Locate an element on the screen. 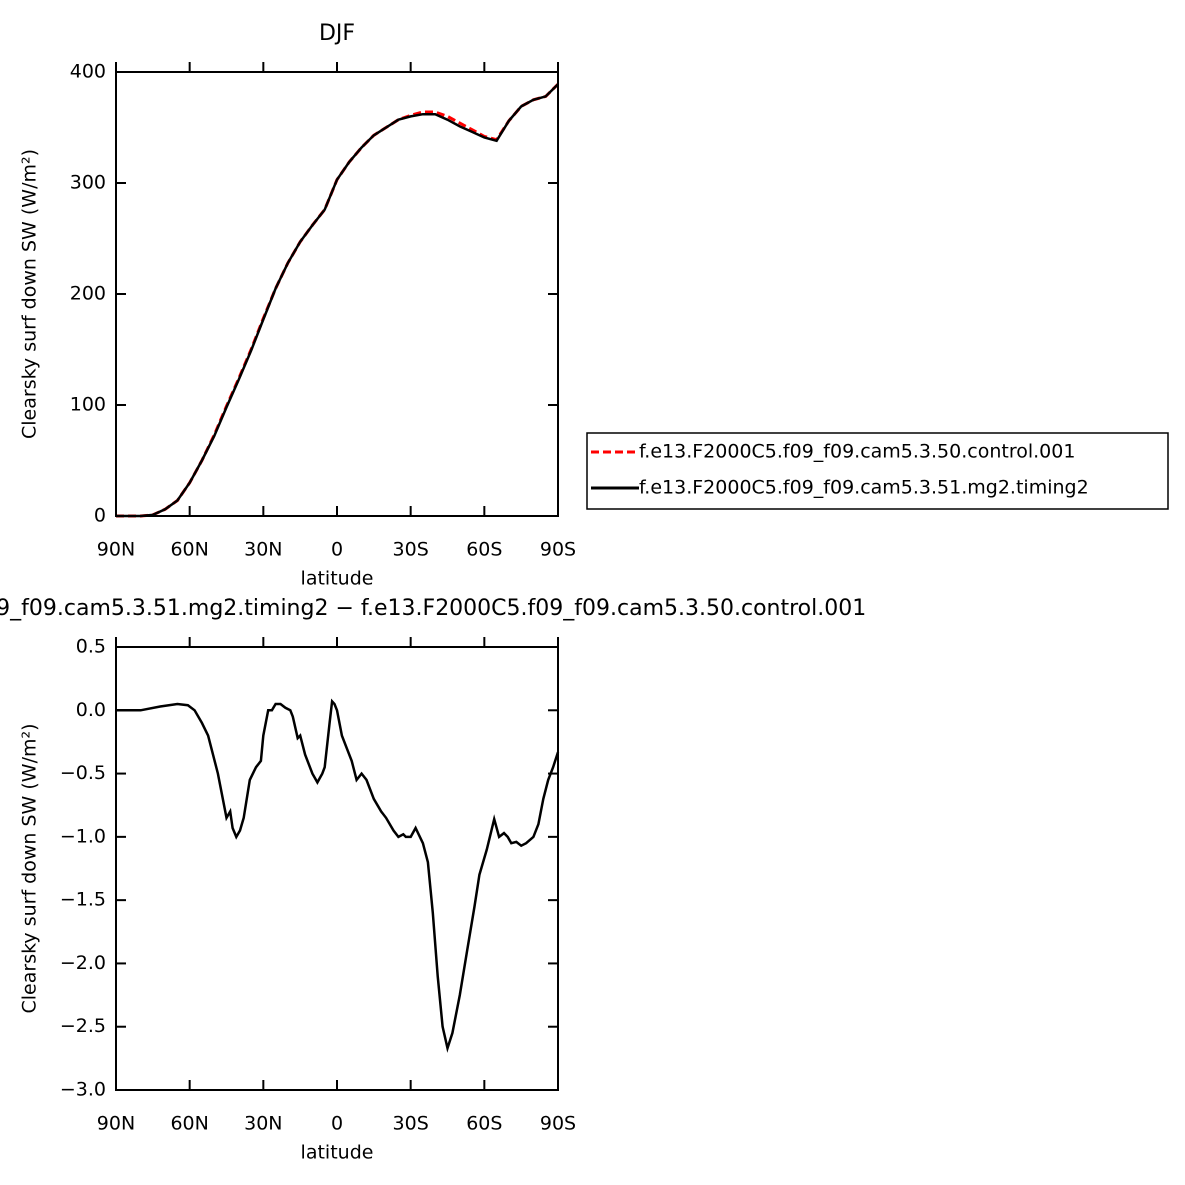  y-tick-label: 0 is located at coordinates (100, 516).